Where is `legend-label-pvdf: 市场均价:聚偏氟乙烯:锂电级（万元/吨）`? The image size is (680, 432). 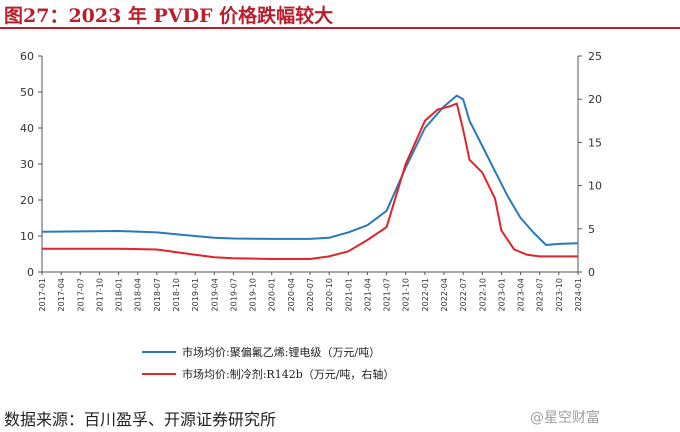 legend-label-pvdf: 市场均价:聚偏氟乙烯:锂电级（万元/吨） is located at coordinates (281, 352).